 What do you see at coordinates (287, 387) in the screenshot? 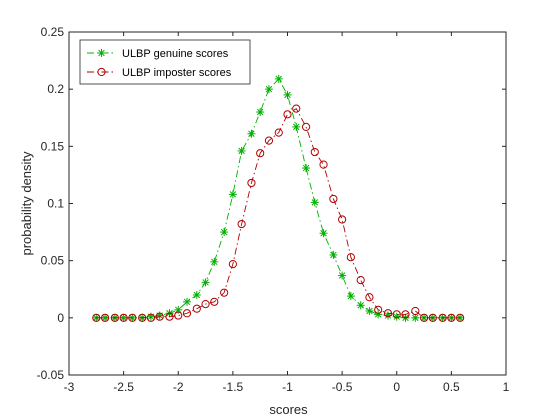
I see `x-tick-label: -1` at bounding box center [287, 387].